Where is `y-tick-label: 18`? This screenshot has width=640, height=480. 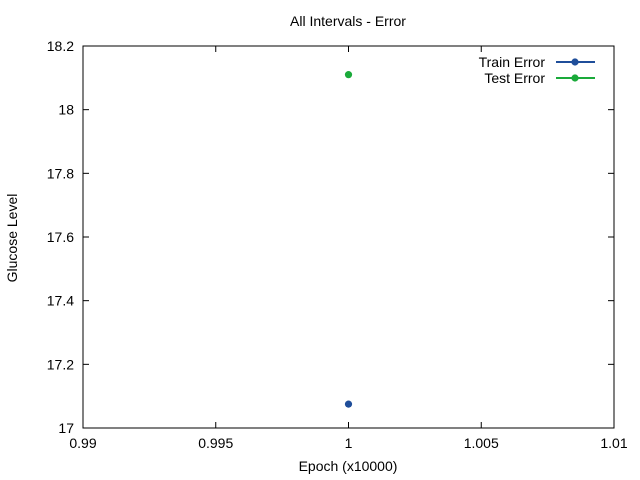 y-tick-label: 18 is located at coordinates (66, 110).